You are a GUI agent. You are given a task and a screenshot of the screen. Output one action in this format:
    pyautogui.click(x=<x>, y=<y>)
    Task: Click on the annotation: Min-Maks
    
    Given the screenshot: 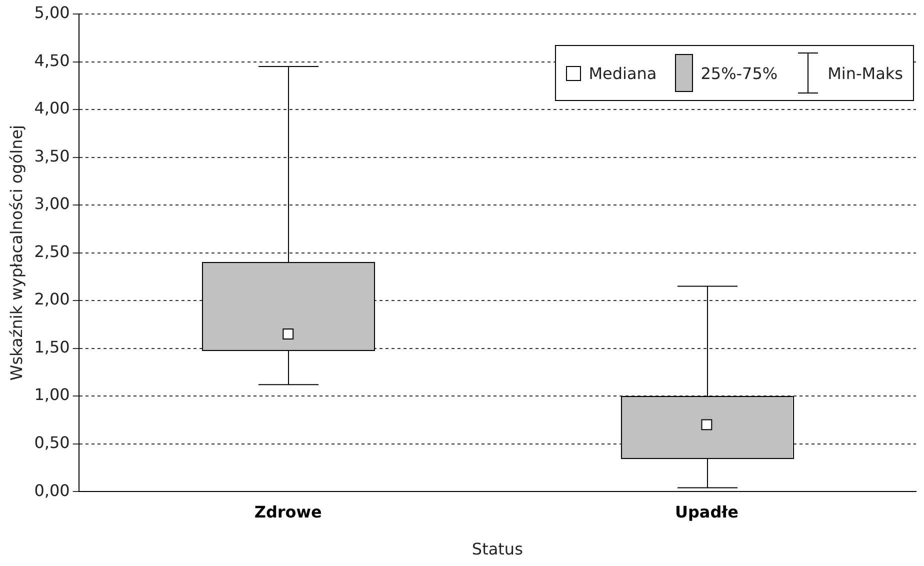 What is the action you would take?
    pyautogui.click(x=865, y=73)
    